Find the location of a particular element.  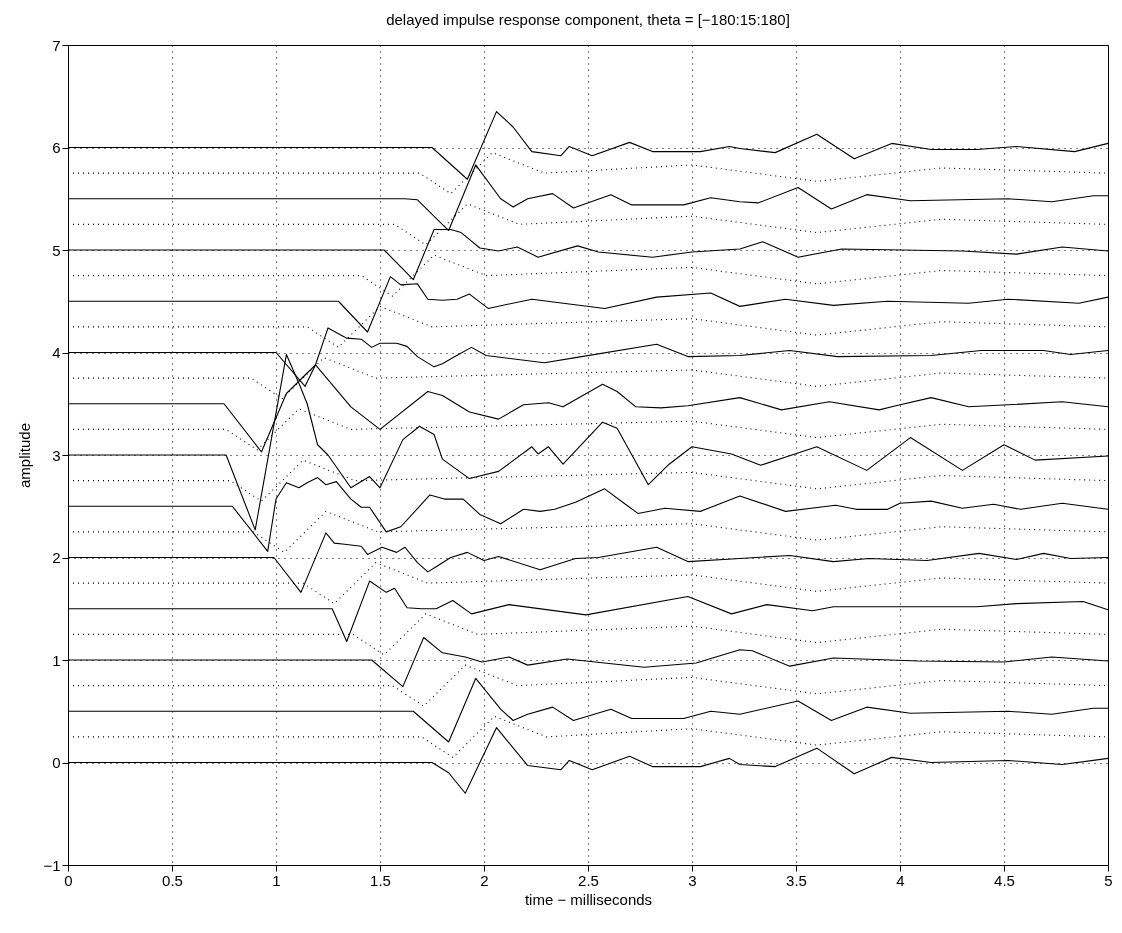

x-tick-label: 0 is located at coordinates (68, 880).